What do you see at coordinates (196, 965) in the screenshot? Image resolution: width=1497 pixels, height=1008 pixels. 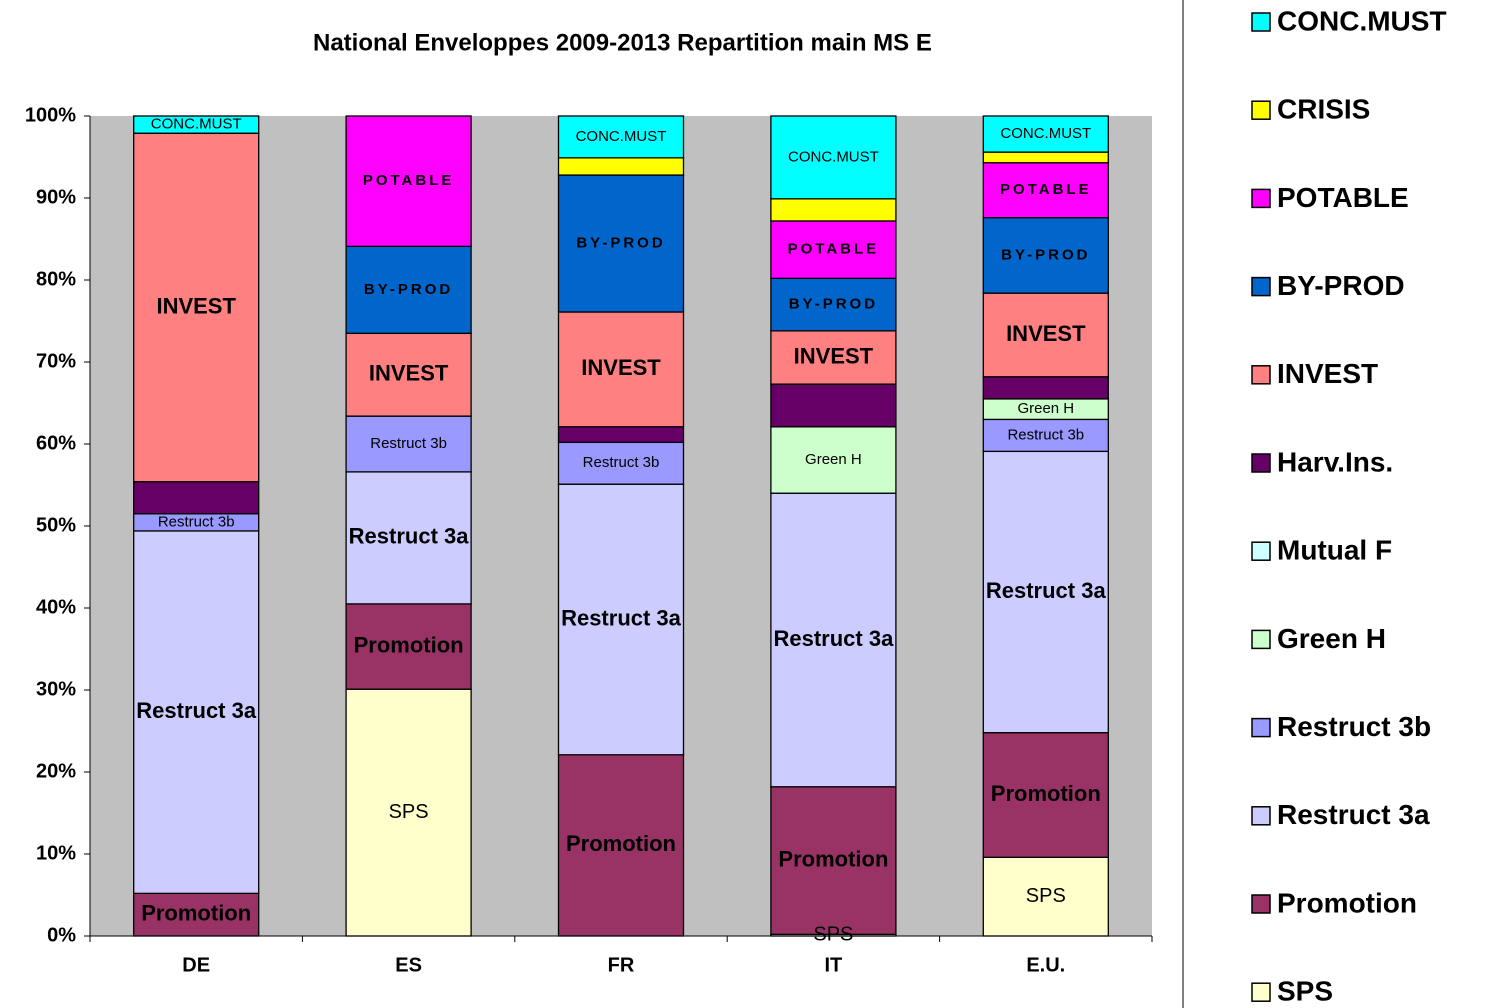 I see `x-tick-label: DE` at bounding box center [196, 965].